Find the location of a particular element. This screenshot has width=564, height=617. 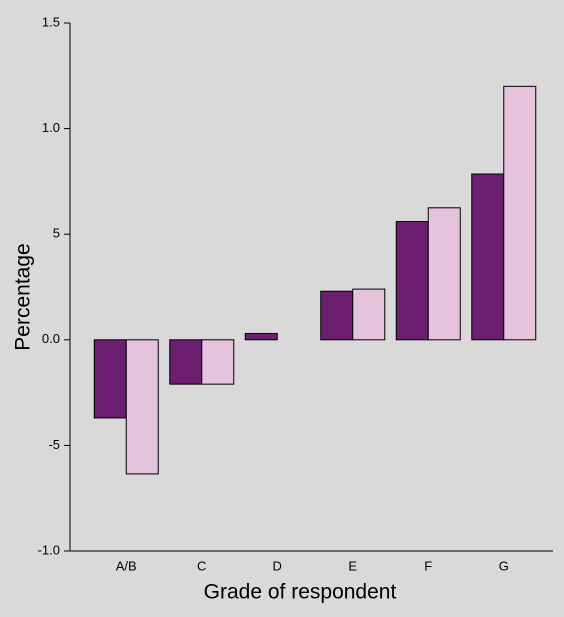

x-tick-label: E is located at coordinates (352, 565).